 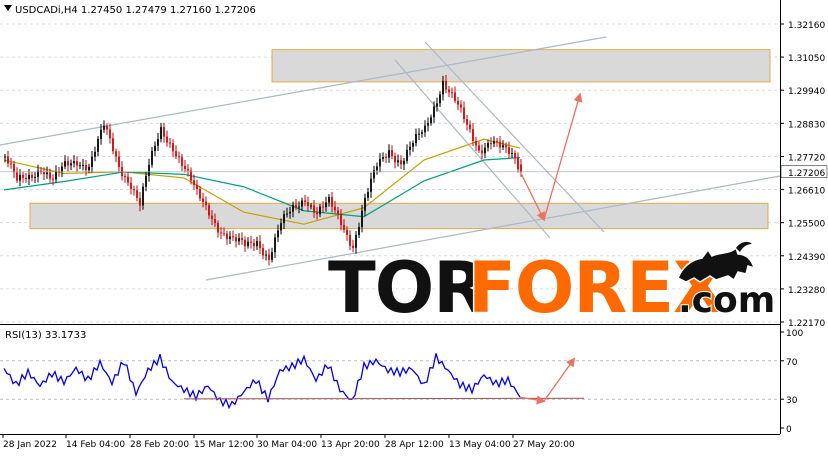 What do you see at coordinates (384, 398) in the screenshot?
I see `rsi-trendline` at bounding box center [384, 398].